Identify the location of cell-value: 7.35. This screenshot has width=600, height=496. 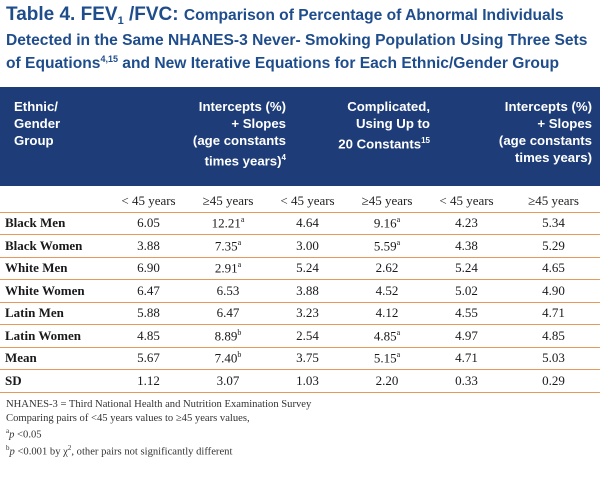
(226, 245).